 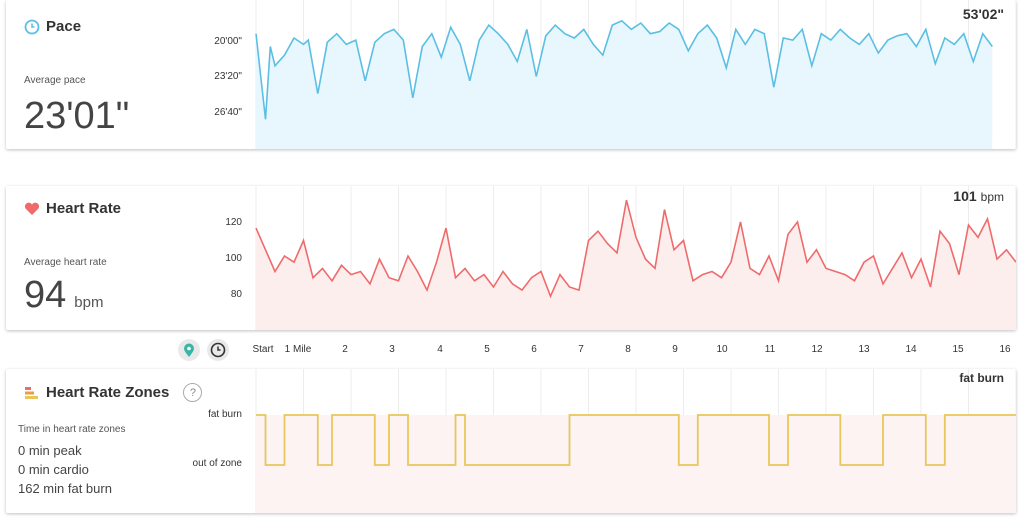 What do you see at coordinates (50, 450) in the screenshot?
I see `zone-item-peak: 0 min peak` at bounding box center [50, 450].